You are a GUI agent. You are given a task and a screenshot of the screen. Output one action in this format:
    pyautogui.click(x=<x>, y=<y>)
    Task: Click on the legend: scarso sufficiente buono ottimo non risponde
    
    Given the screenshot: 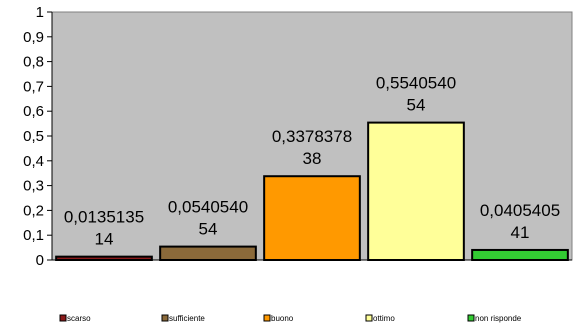 What is the action you would take?
    pyautogui.click(x=290, y=318)
    